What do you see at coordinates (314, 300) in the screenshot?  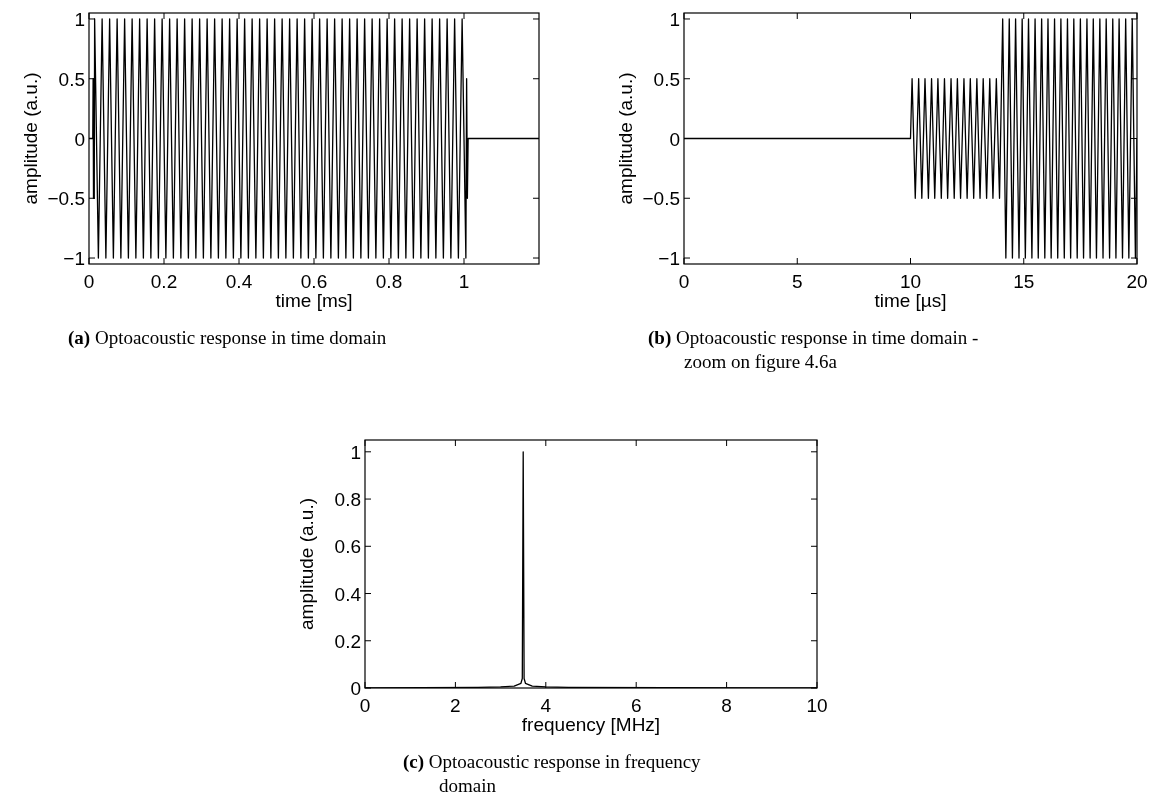 I see `x-axis-title: time [ms]` at bounding box center [314, 300].